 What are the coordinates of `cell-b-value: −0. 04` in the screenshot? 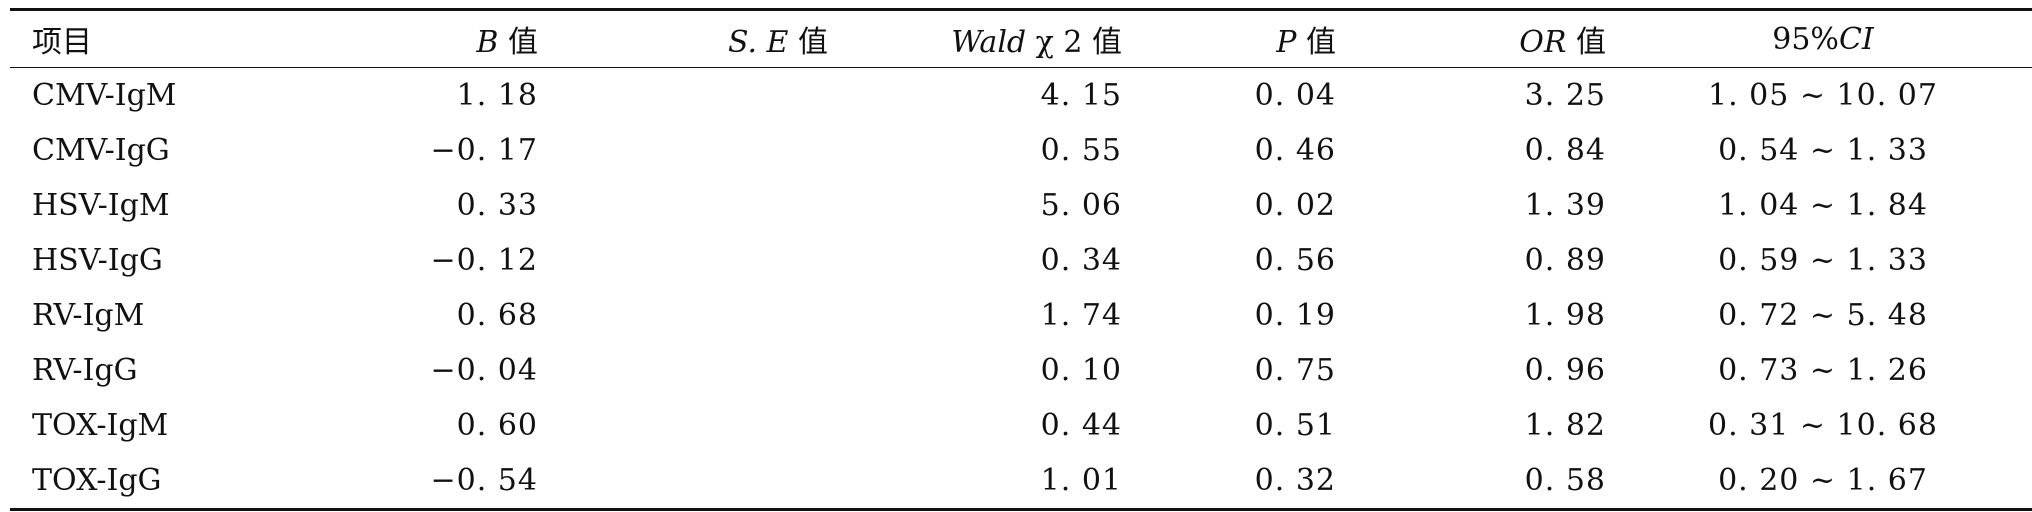 It's located at (484, 370).